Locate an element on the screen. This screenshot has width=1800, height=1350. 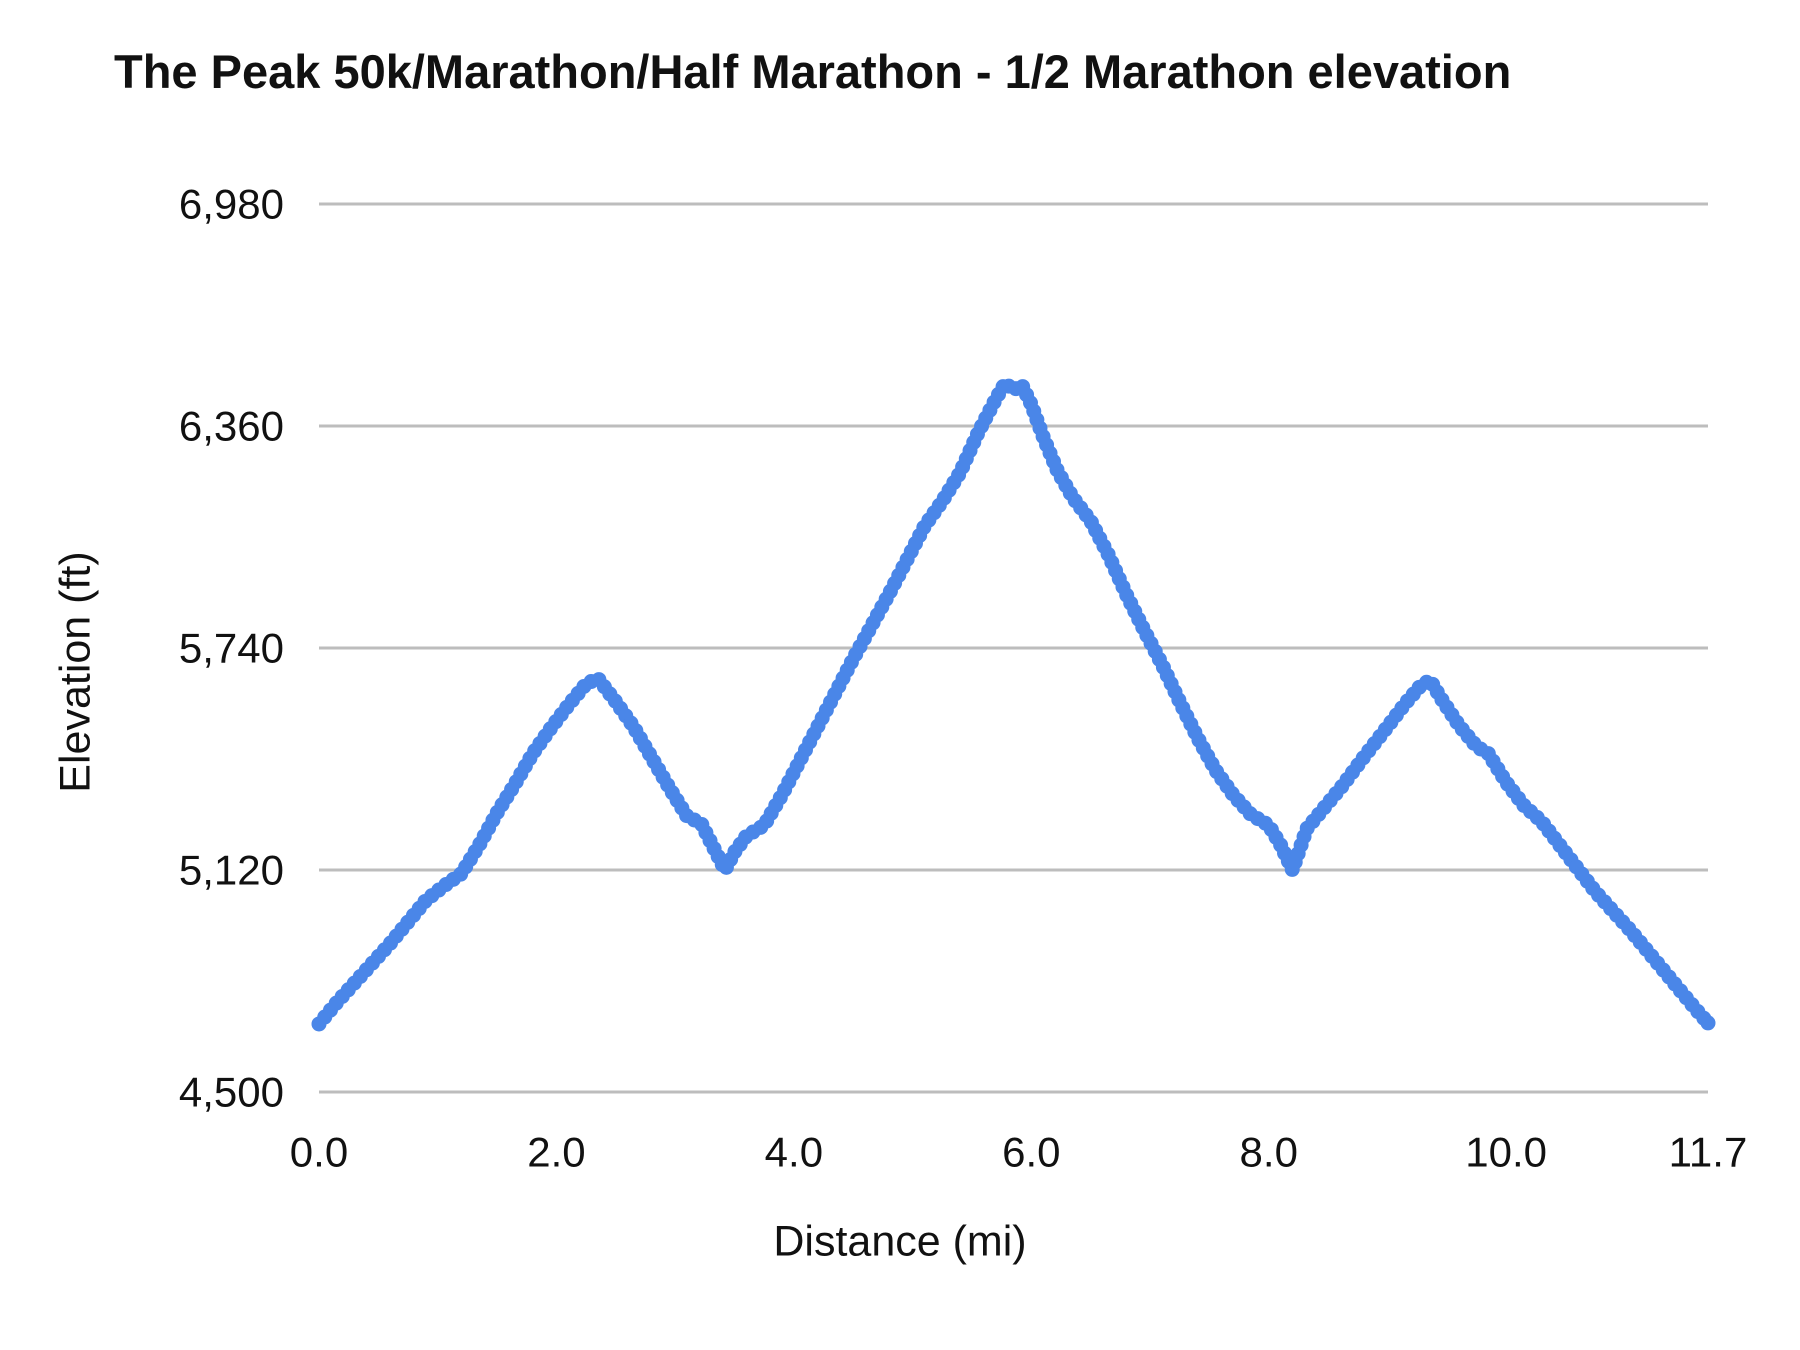
x-tick-label: 4.0 is located at coordinates (794, 1152).